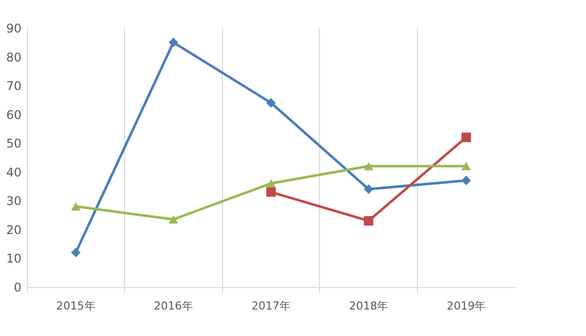  I want to click on x-tick-label: 2019年, so click(466, 306).